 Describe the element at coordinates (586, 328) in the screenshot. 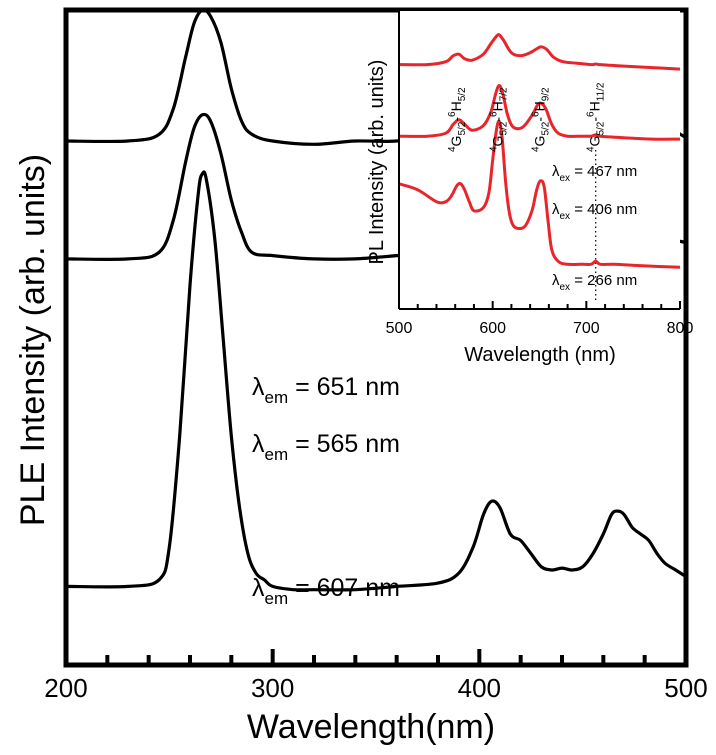

I see `inset-x-tick-label: 700` at that location.